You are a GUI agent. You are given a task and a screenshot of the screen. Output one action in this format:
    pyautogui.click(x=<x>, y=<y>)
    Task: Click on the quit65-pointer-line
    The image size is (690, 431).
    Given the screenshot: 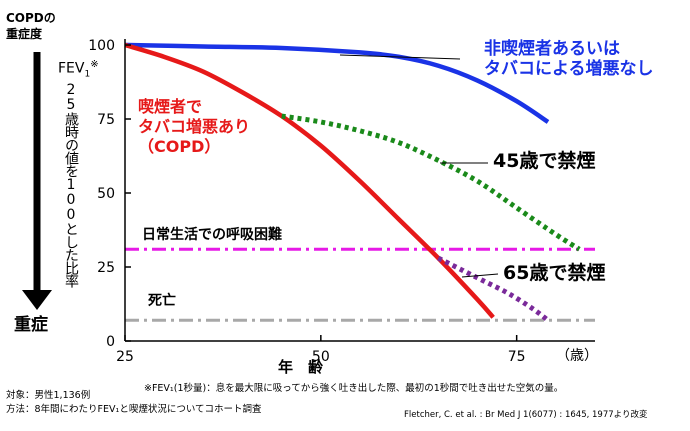 What is the action you would take?
    pyautogui.click(x=480, y=275)
    